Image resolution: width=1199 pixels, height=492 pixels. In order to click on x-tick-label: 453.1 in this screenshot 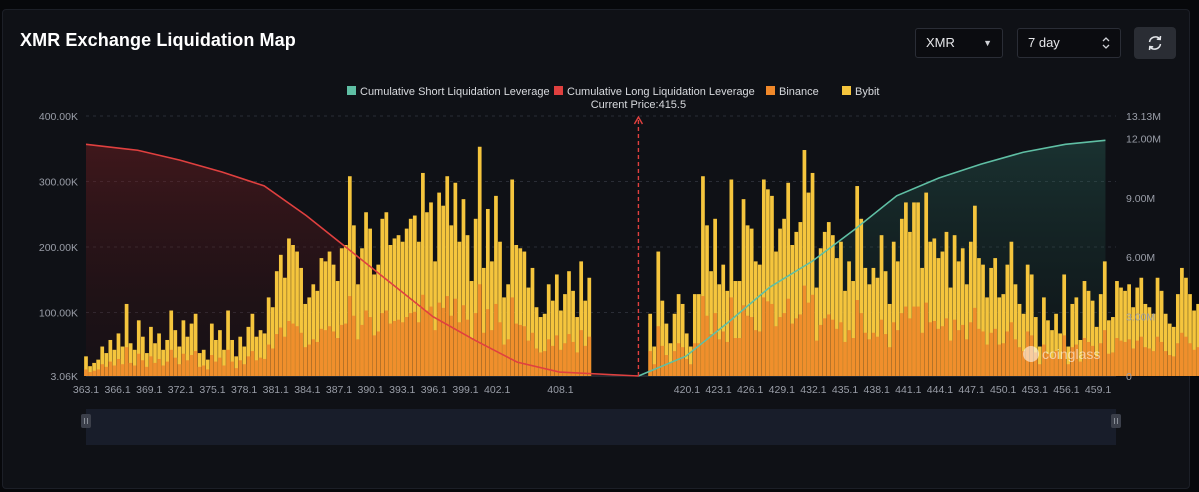, I will do `click(1035, 390)`.